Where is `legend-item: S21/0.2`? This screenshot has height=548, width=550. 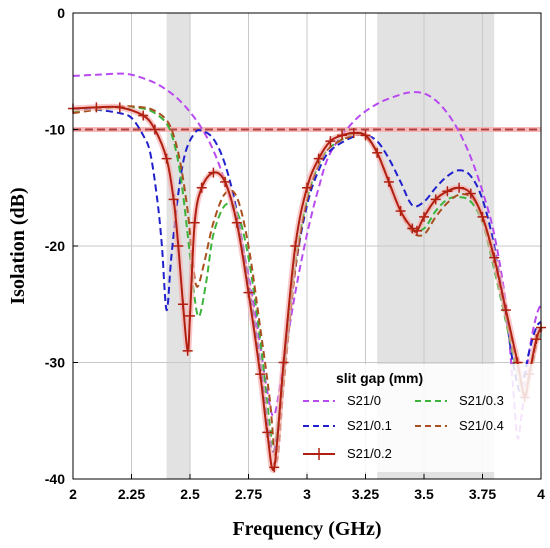 legend-item: S21/0.2 is located at coordinates (347, 453).